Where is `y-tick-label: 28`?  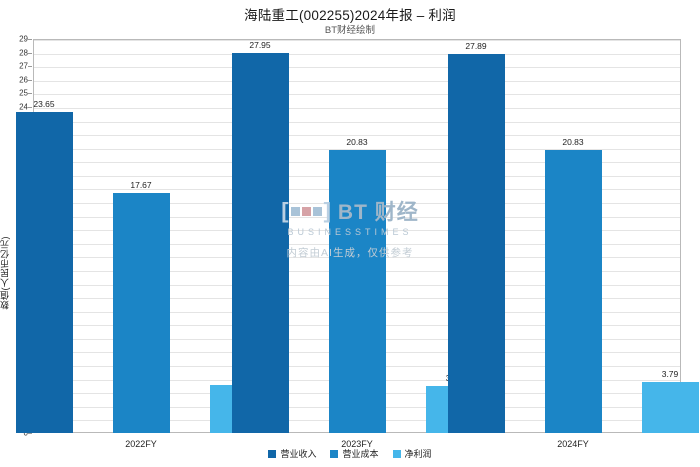 y-tick-label: 28 is located at coordinates (23, 53).